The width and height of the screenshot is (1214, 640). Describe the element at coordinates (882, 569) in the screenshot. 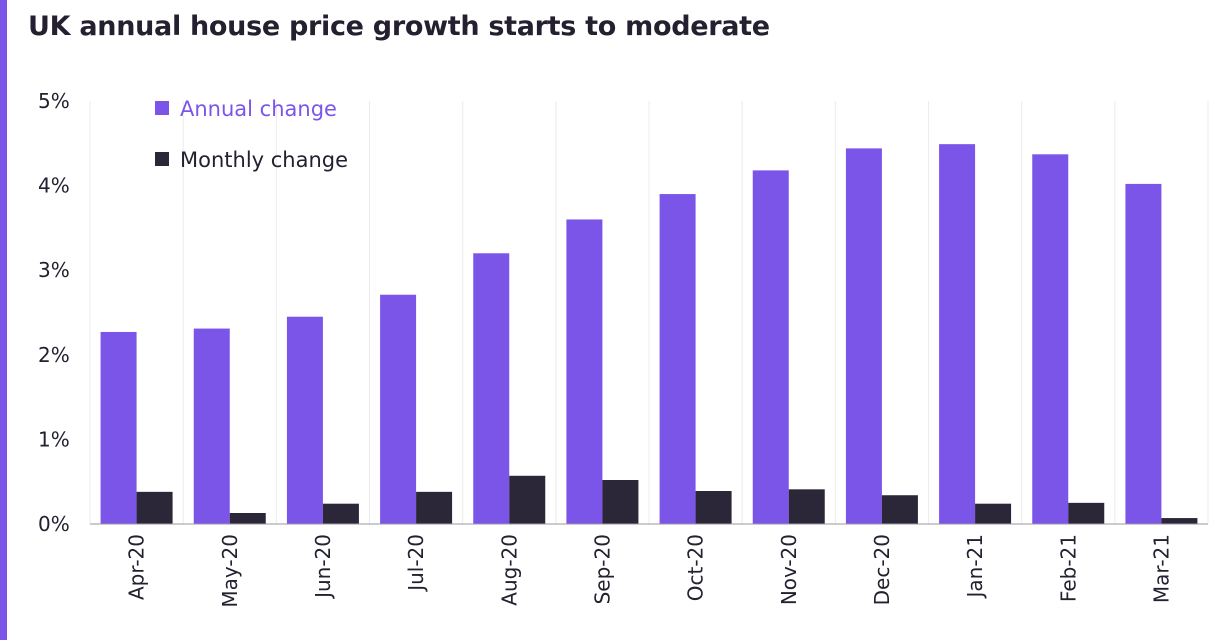

I see `x-tick-label: Dec-20` at that location.